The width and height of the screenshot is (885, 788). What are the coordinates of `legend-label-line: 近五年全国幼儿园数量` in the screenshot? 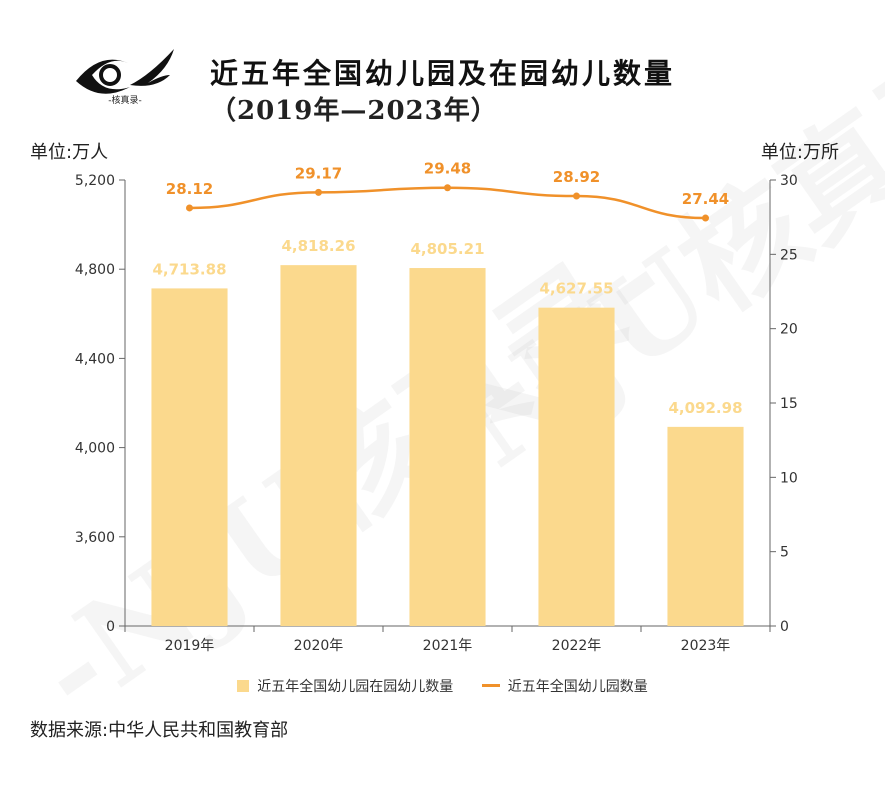 It's located at (577, 687).